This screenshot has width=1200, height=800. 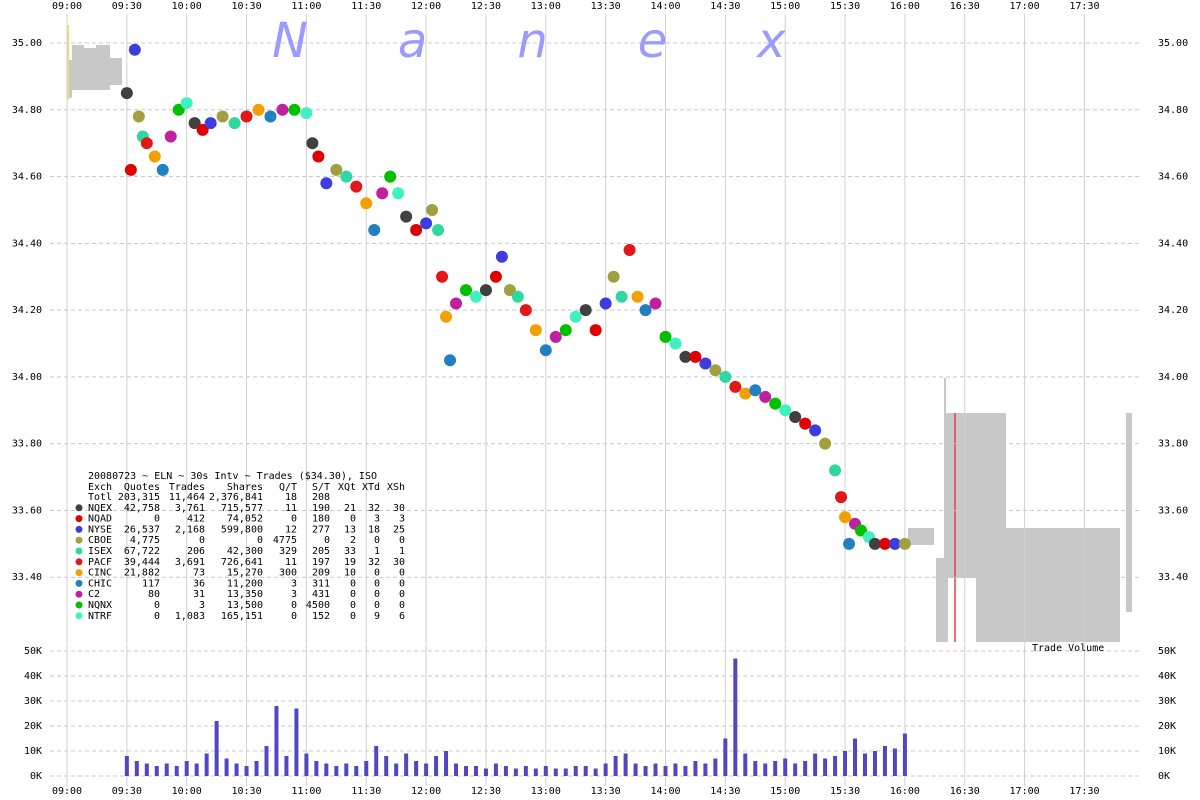 I want to click on legend-header: XQt, so click(x=347, y=487).